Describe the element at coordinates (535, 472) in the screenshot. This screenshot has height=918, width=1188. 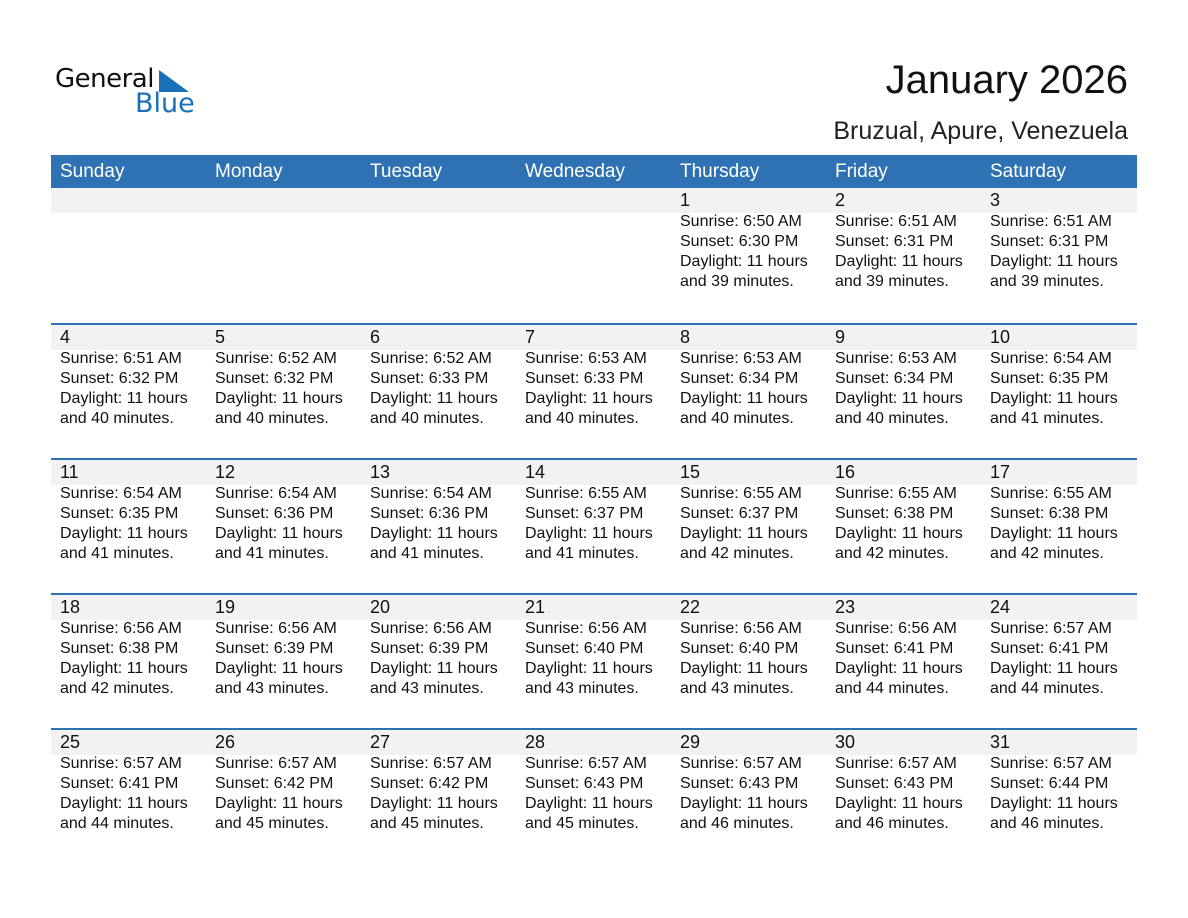
I see `day-number: 14` at that location.